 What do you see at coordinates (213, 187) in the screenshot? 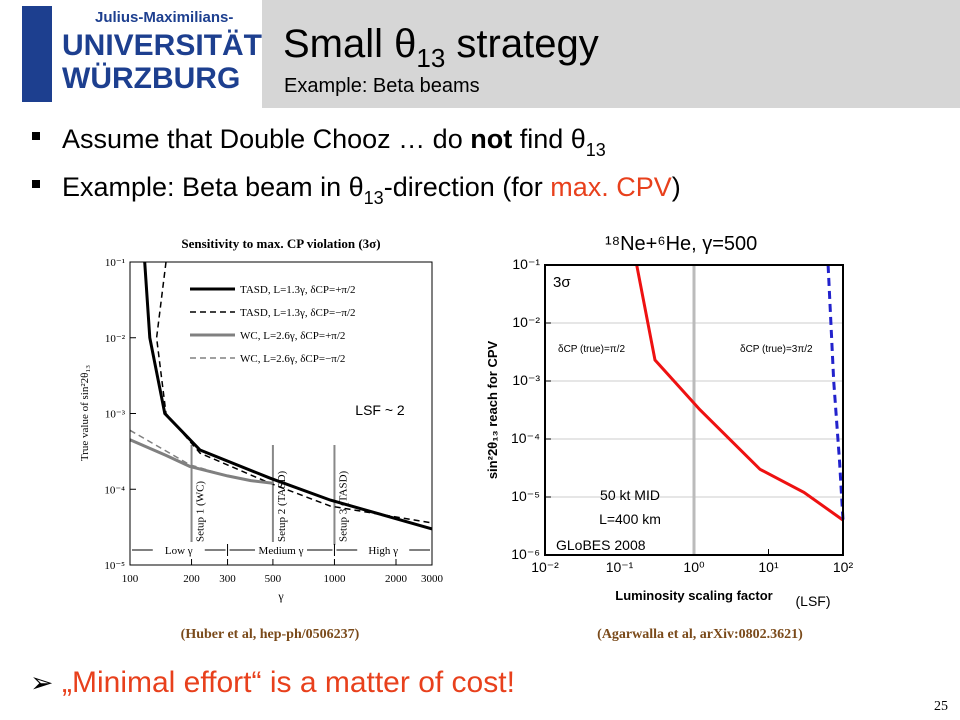
I see `text: Example: Beta beam in θ` at bounding box center [213, 187].